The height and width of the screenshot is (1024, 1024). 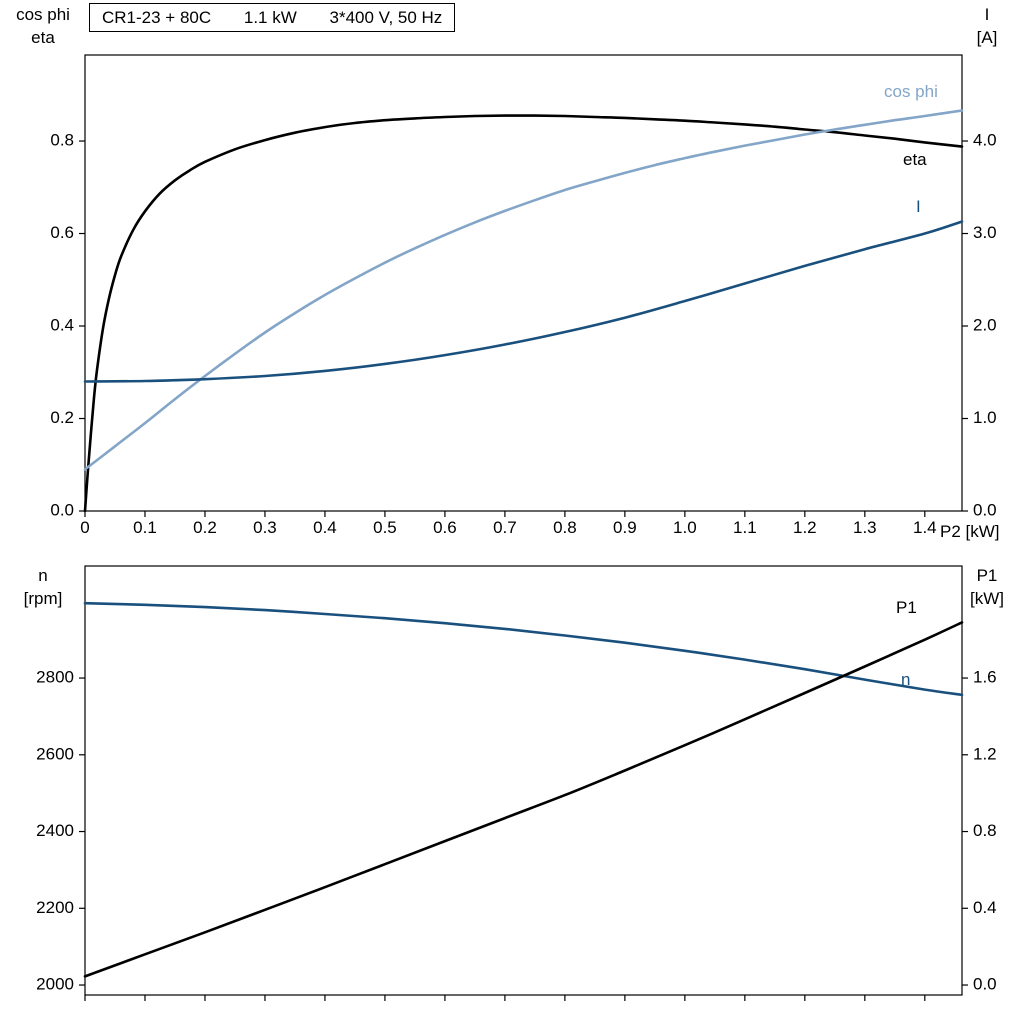 What do you see at coordinates (43, 26) in the screenshot?
I see `top-left-axis-title: cos phi eta` at bounding box center [43, 26].